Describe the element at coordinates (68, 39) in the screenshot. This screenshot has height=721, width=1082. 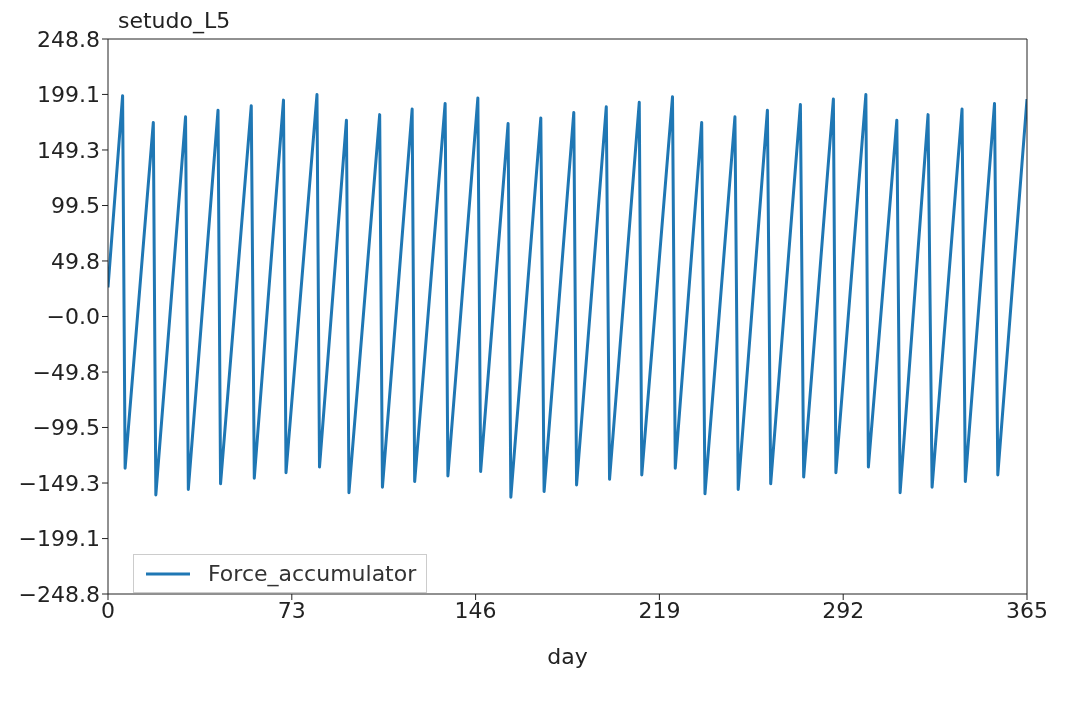
I see `y-tick-label: 248.8` at that location.